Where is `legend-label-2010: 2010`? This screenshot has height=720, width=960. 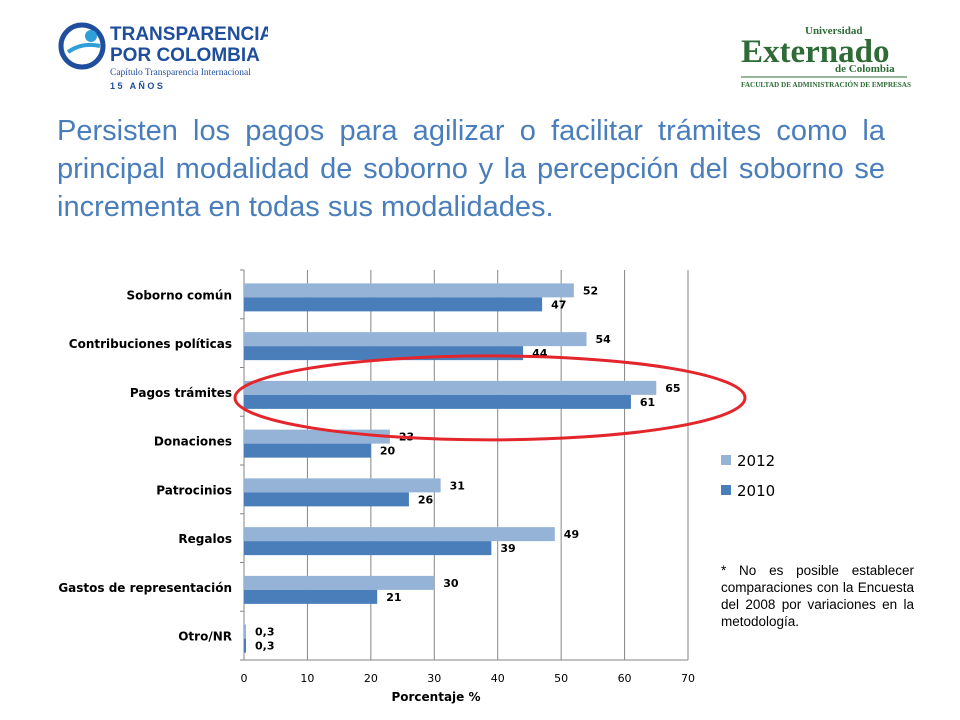
legend-label-2010: 2010 is located at coordinates (756, 491).